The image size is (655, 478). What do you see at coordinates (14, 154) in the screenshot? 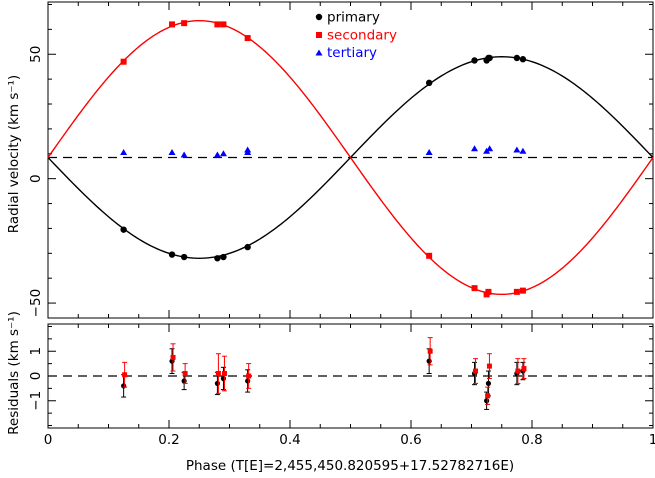
I see `y-axis-label-rv: Radial velocity (km s⁻¹)` at bounding box center [14, 154].